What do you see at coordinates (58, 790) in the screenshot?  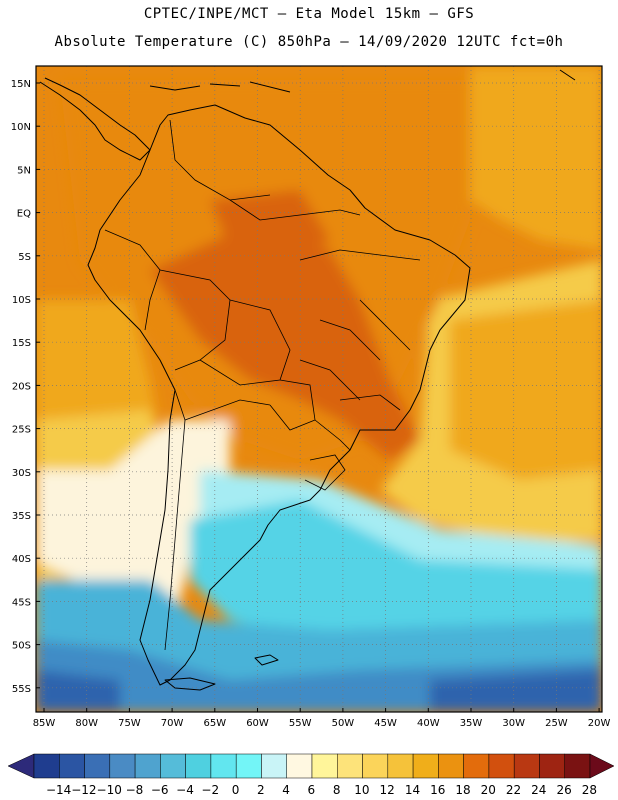 I see `colorbar-tick-label: −14` at bounding box center [58, 790].